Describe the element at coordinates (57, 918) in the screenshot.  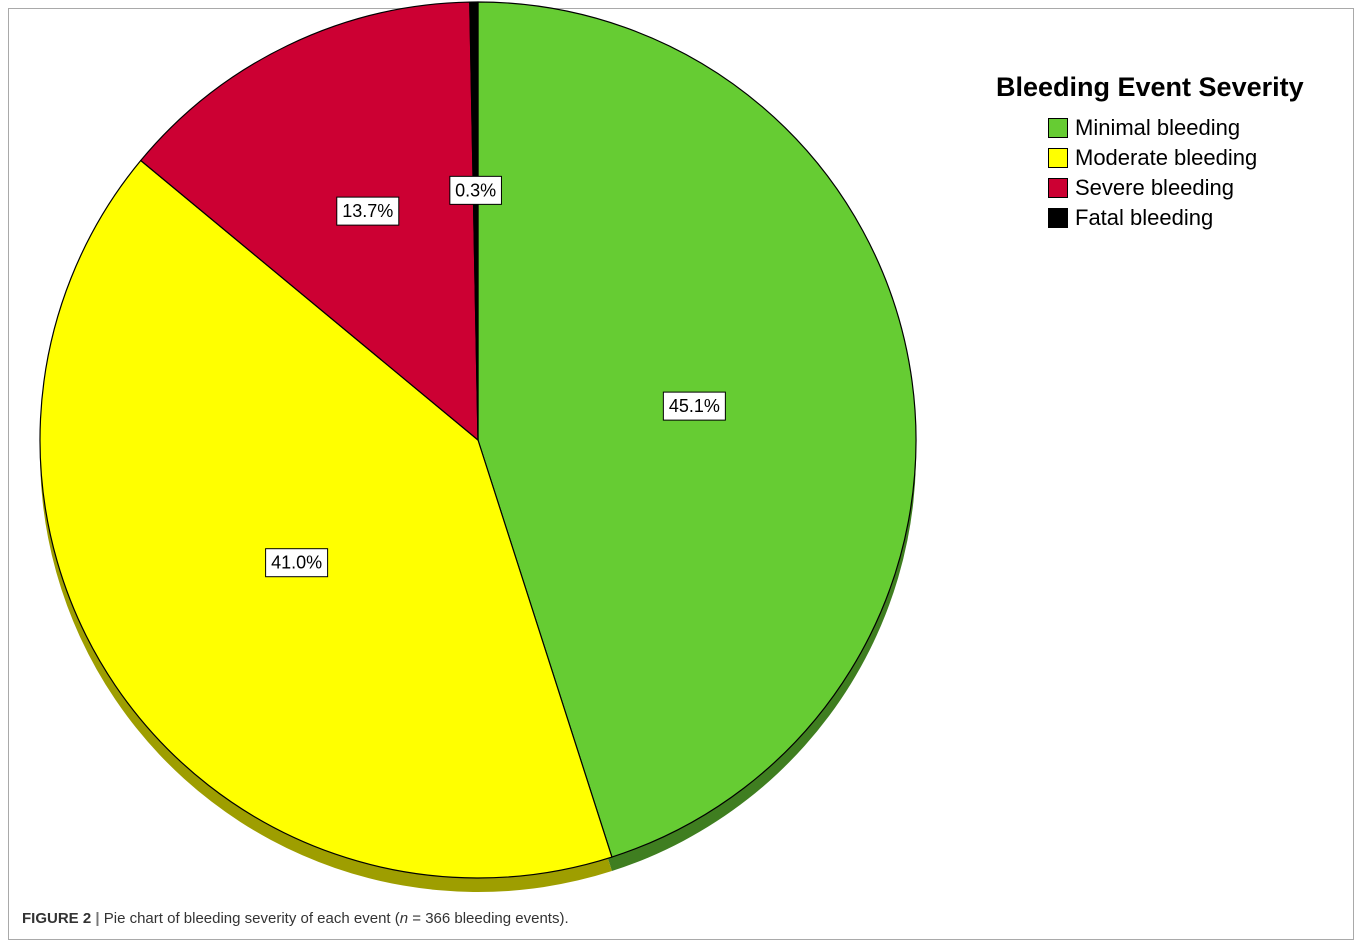
I see `figure-label: FIGURE 2` at that location.